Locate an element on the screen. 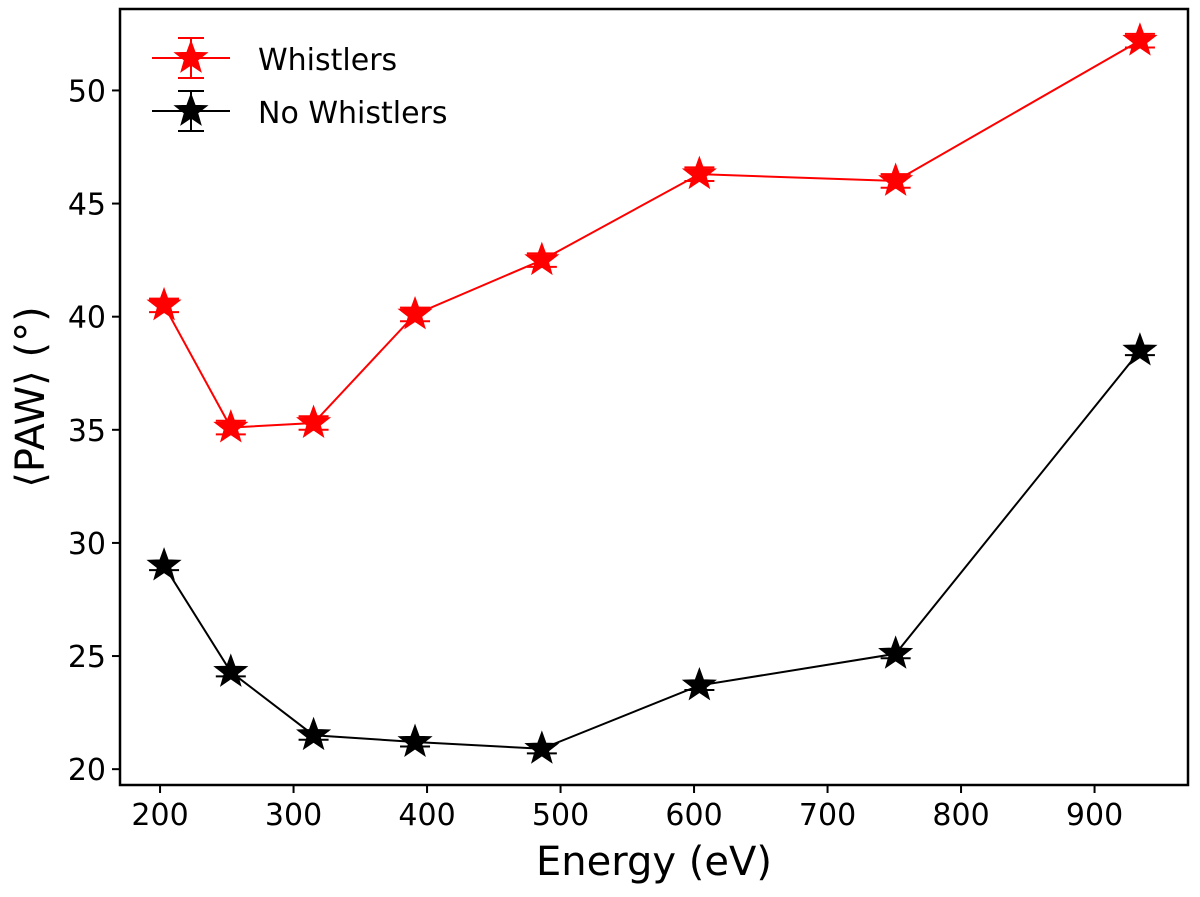 This screenshot has height=897, width=1200. legend-item-no-whistlers: No Whistlers is located at coordinates (300, 111).